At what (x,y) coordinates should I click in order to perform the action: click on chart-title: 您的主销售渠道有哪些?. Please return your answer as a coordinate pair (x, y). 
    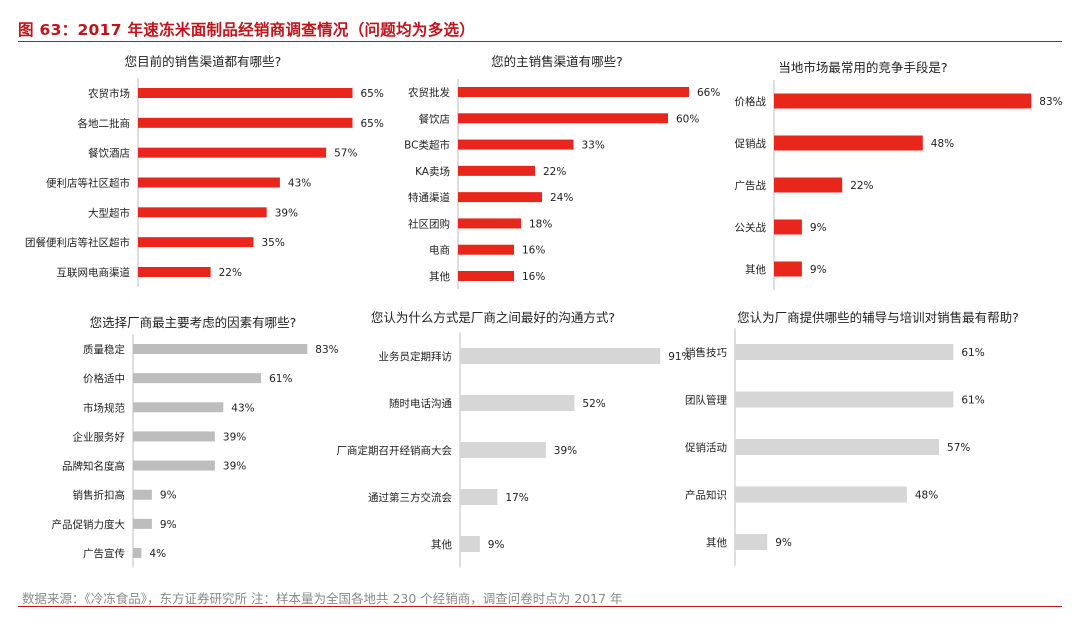
    Looking at the image, I should click on (557, 61).